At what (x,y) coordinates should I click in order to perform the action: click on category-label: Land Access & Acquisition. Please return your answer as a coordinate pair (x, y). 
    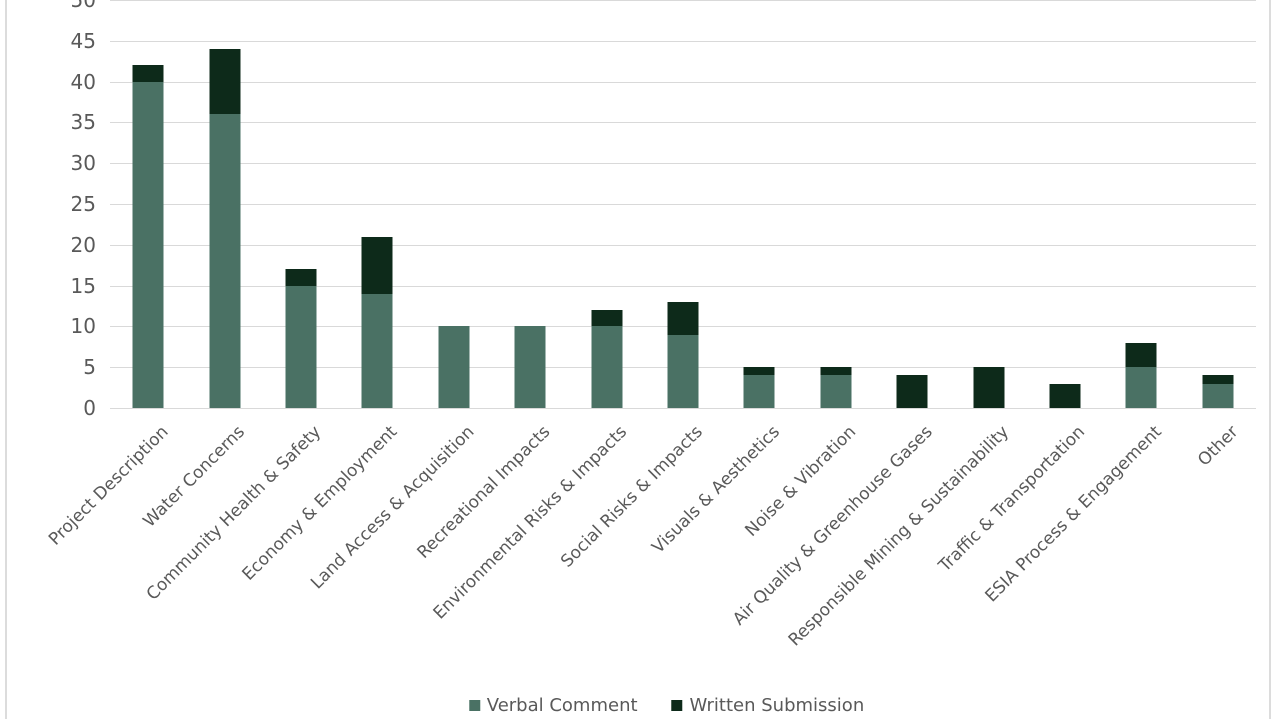
    Looking at the image, I should click on (392, 508).